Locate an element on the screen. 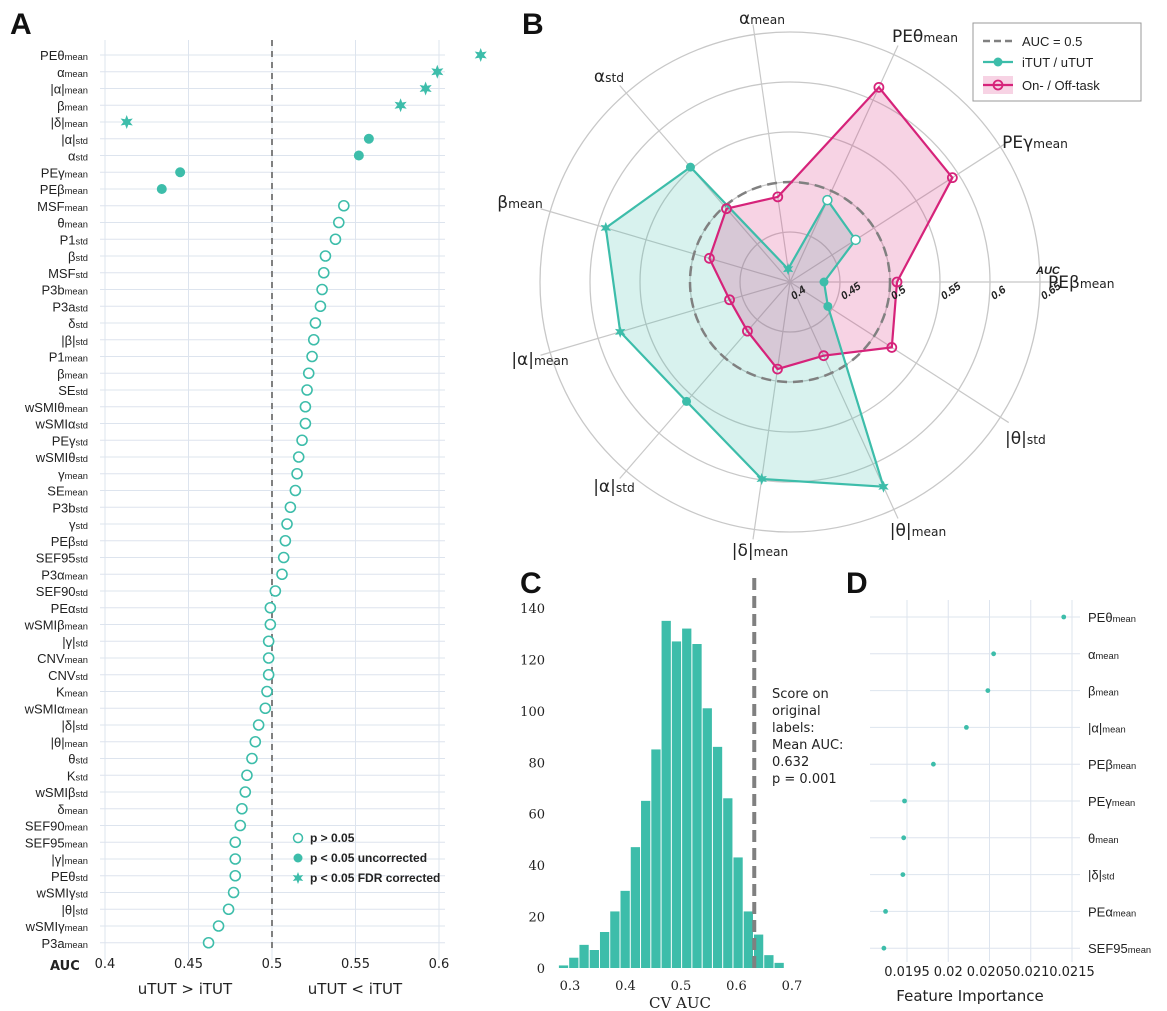 This screenshot has width=1167, height=1011. a-feature-label: wSMIαstd is located at coordinates (61, 424).